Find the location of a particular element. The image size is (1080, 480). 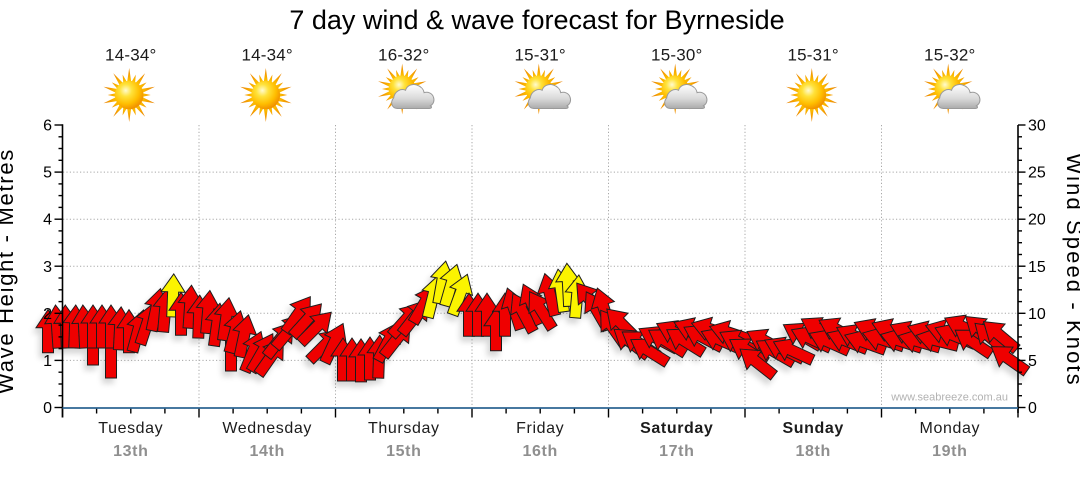

svg-text: 19th is located at coordinates (949, 451).